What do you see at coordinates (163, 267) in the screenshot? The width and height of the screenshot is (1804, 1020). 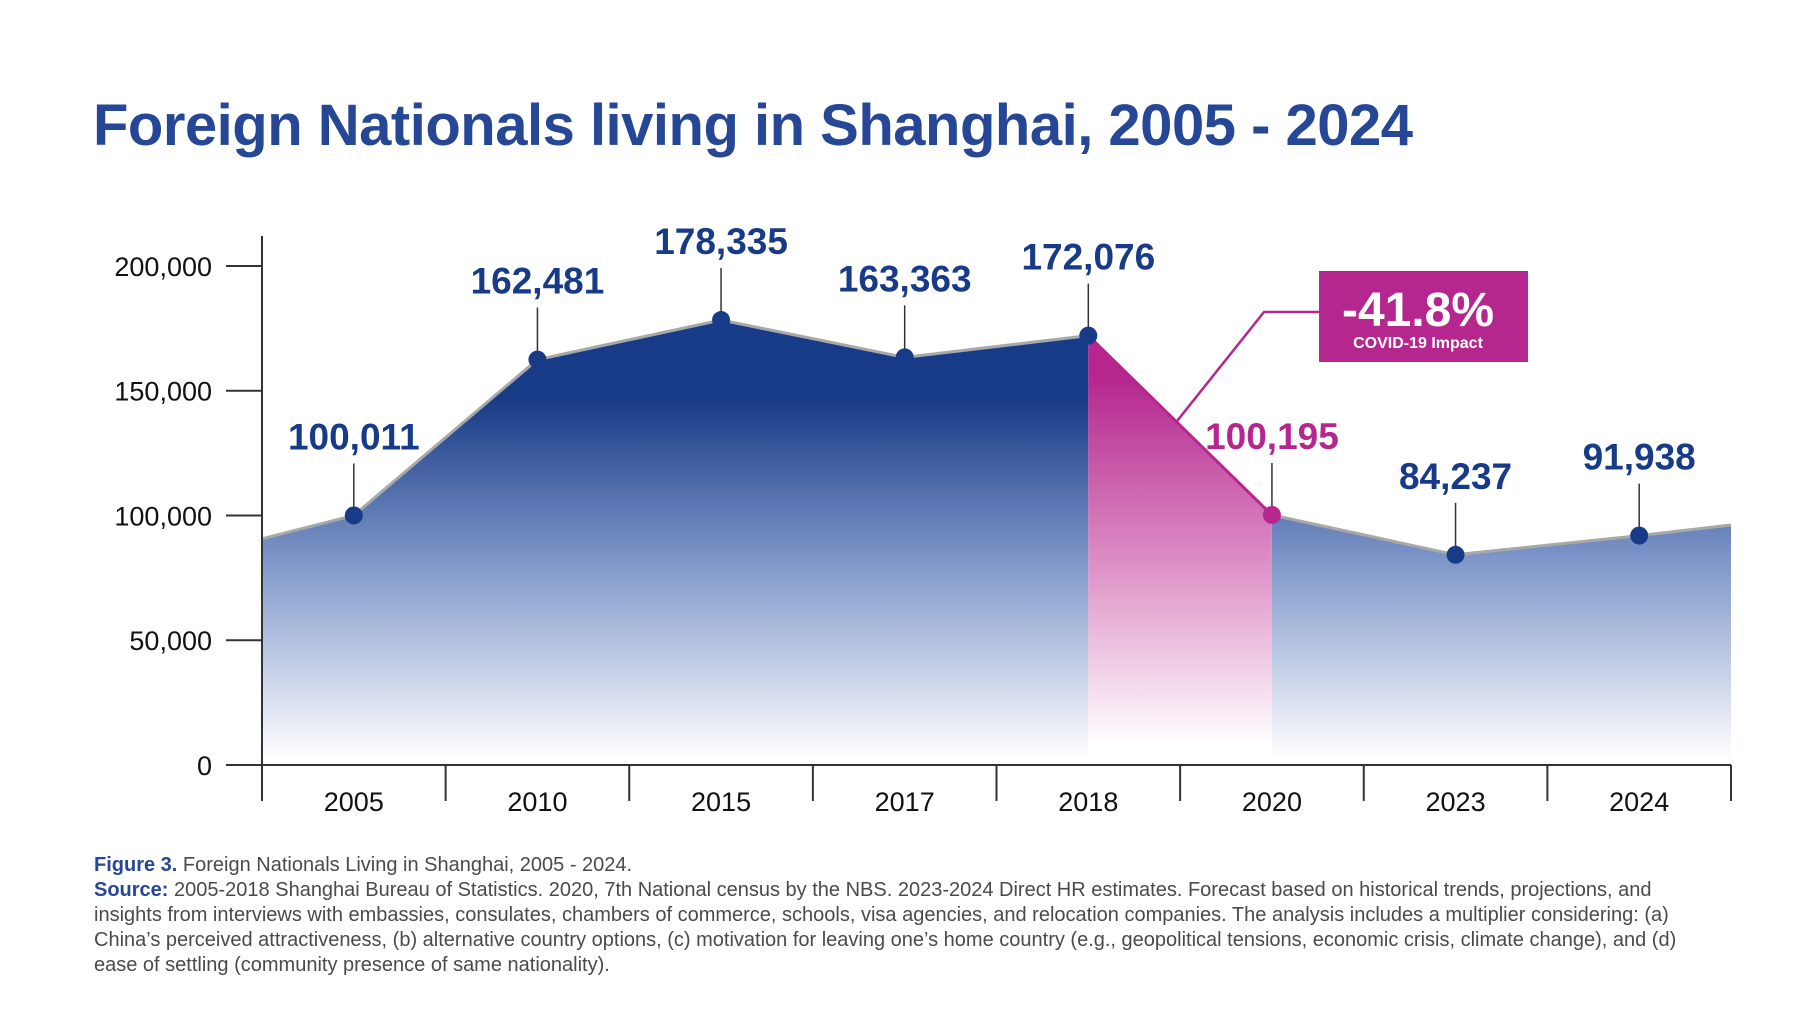 I see `y-tick-label: 200,000` at bounding box center [163, 267].